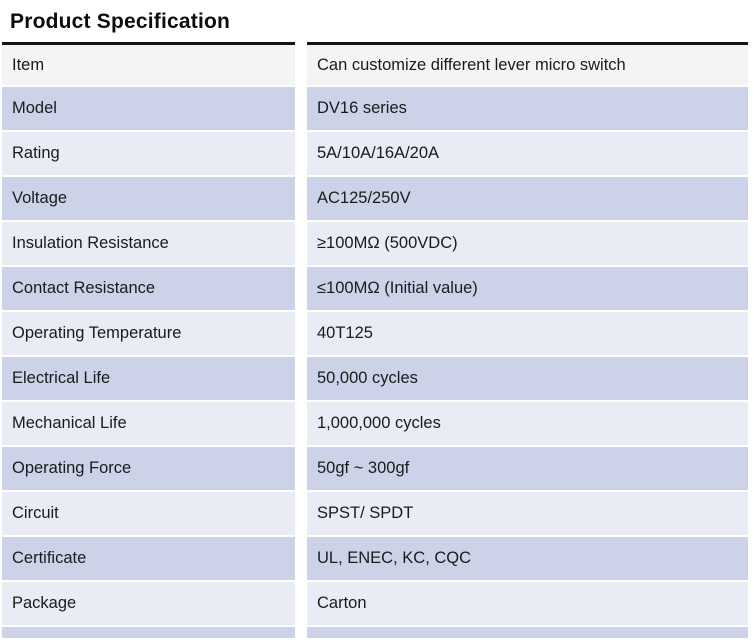 The width and height of the screenshot is (754, 644). I want to click on spec-row: Rating 5A/10A/16A/20A, so click(375, 153).